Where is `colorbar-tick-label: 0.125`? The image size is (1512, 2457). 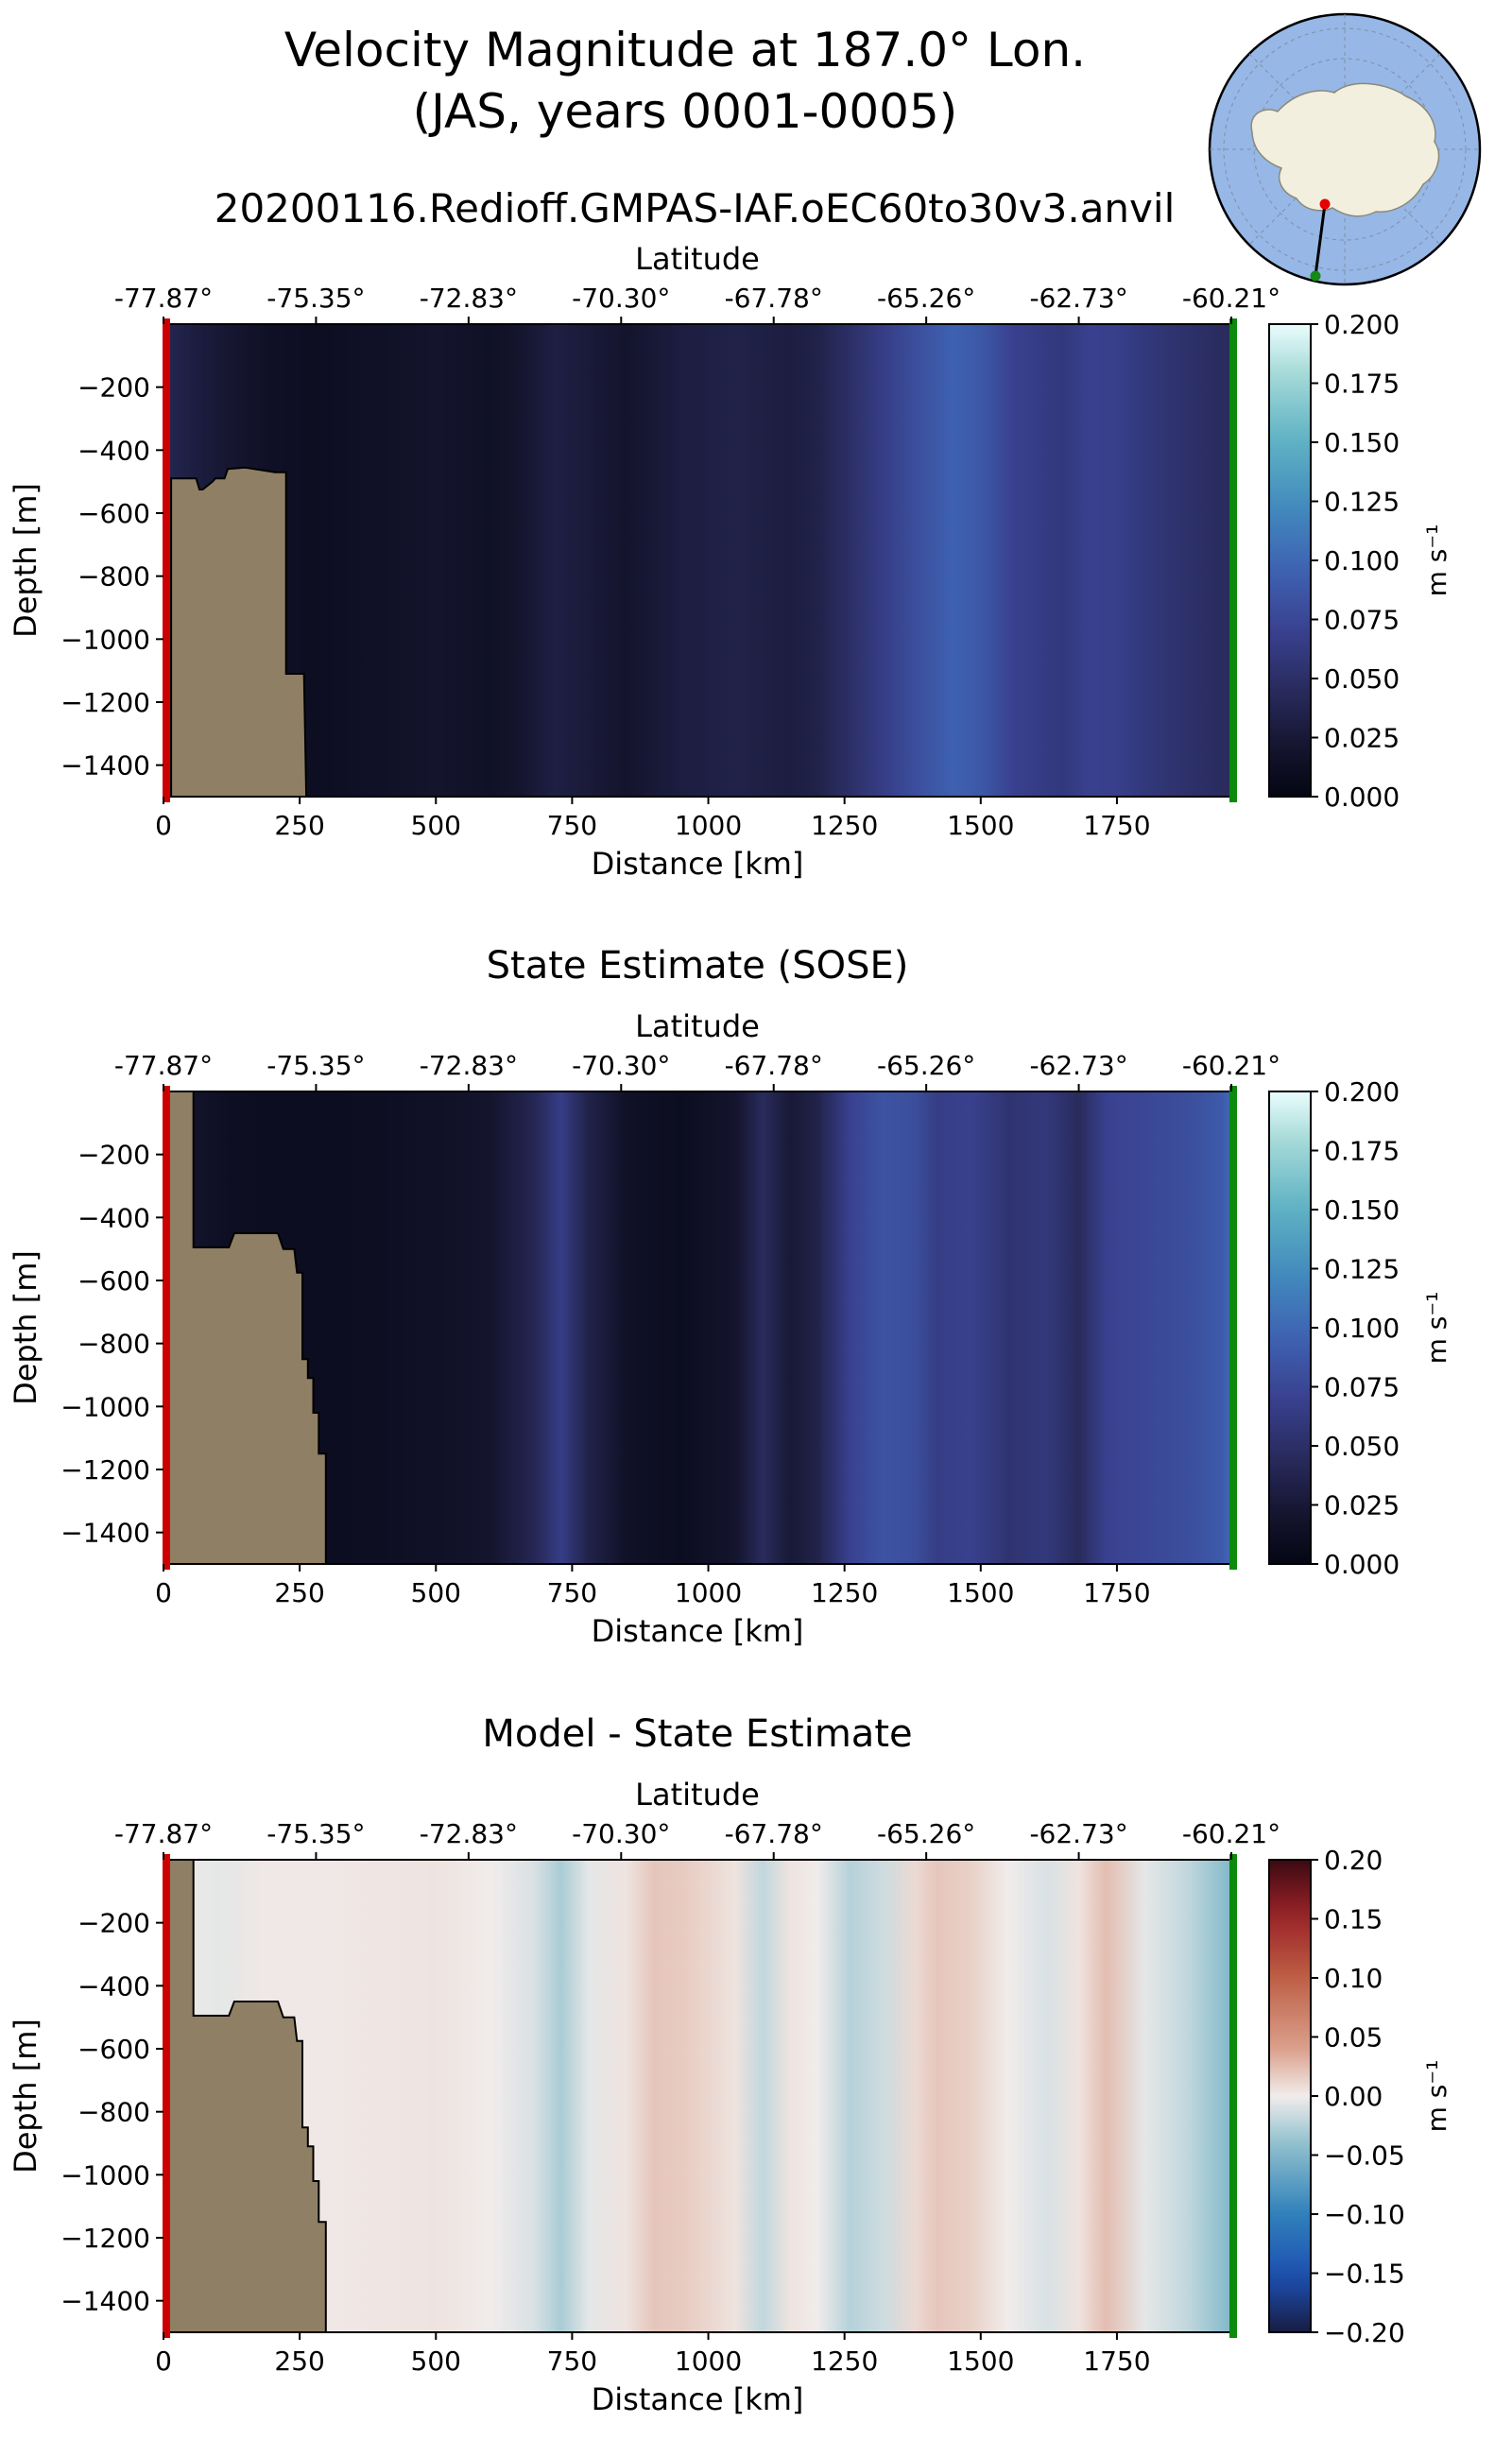
colorbar-tick-label: 0.125 is located at coordinates (1362, 502).